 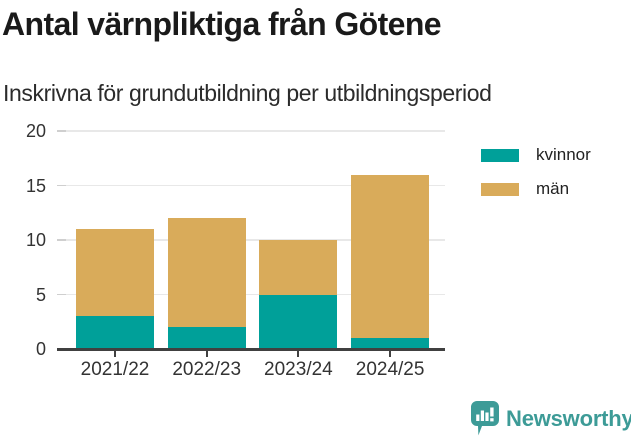 What do you see at coordinates (115, 369) in the screenshot?
I see `x-axis-label-2021/22: 2021/22` at bounding box center [115, 369].